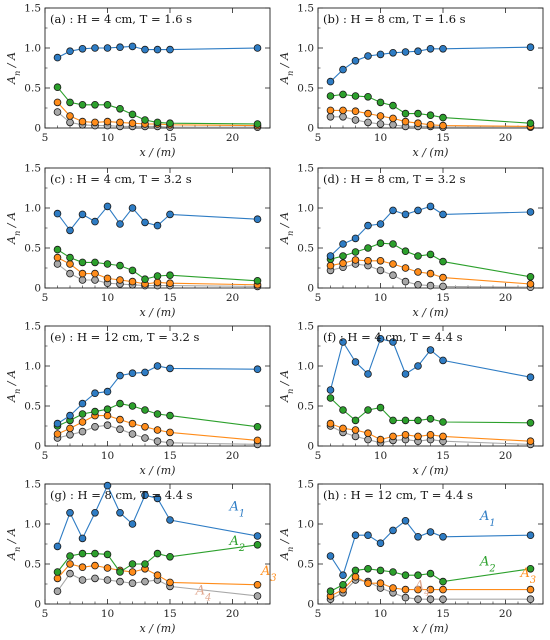 Image resolution: width=550 pixels, height=640 pixels. I want to click on y-tick-label: 1.0, so click(305, 367).